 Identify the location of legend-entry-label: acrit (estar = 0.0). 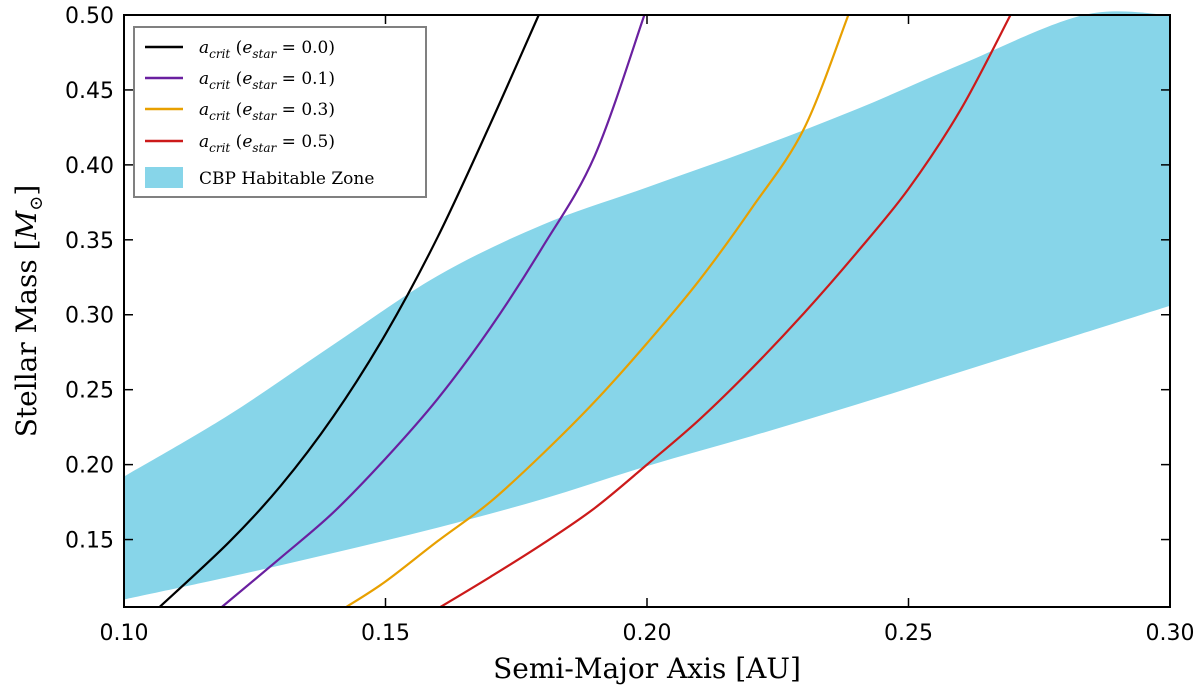
(267, 49).